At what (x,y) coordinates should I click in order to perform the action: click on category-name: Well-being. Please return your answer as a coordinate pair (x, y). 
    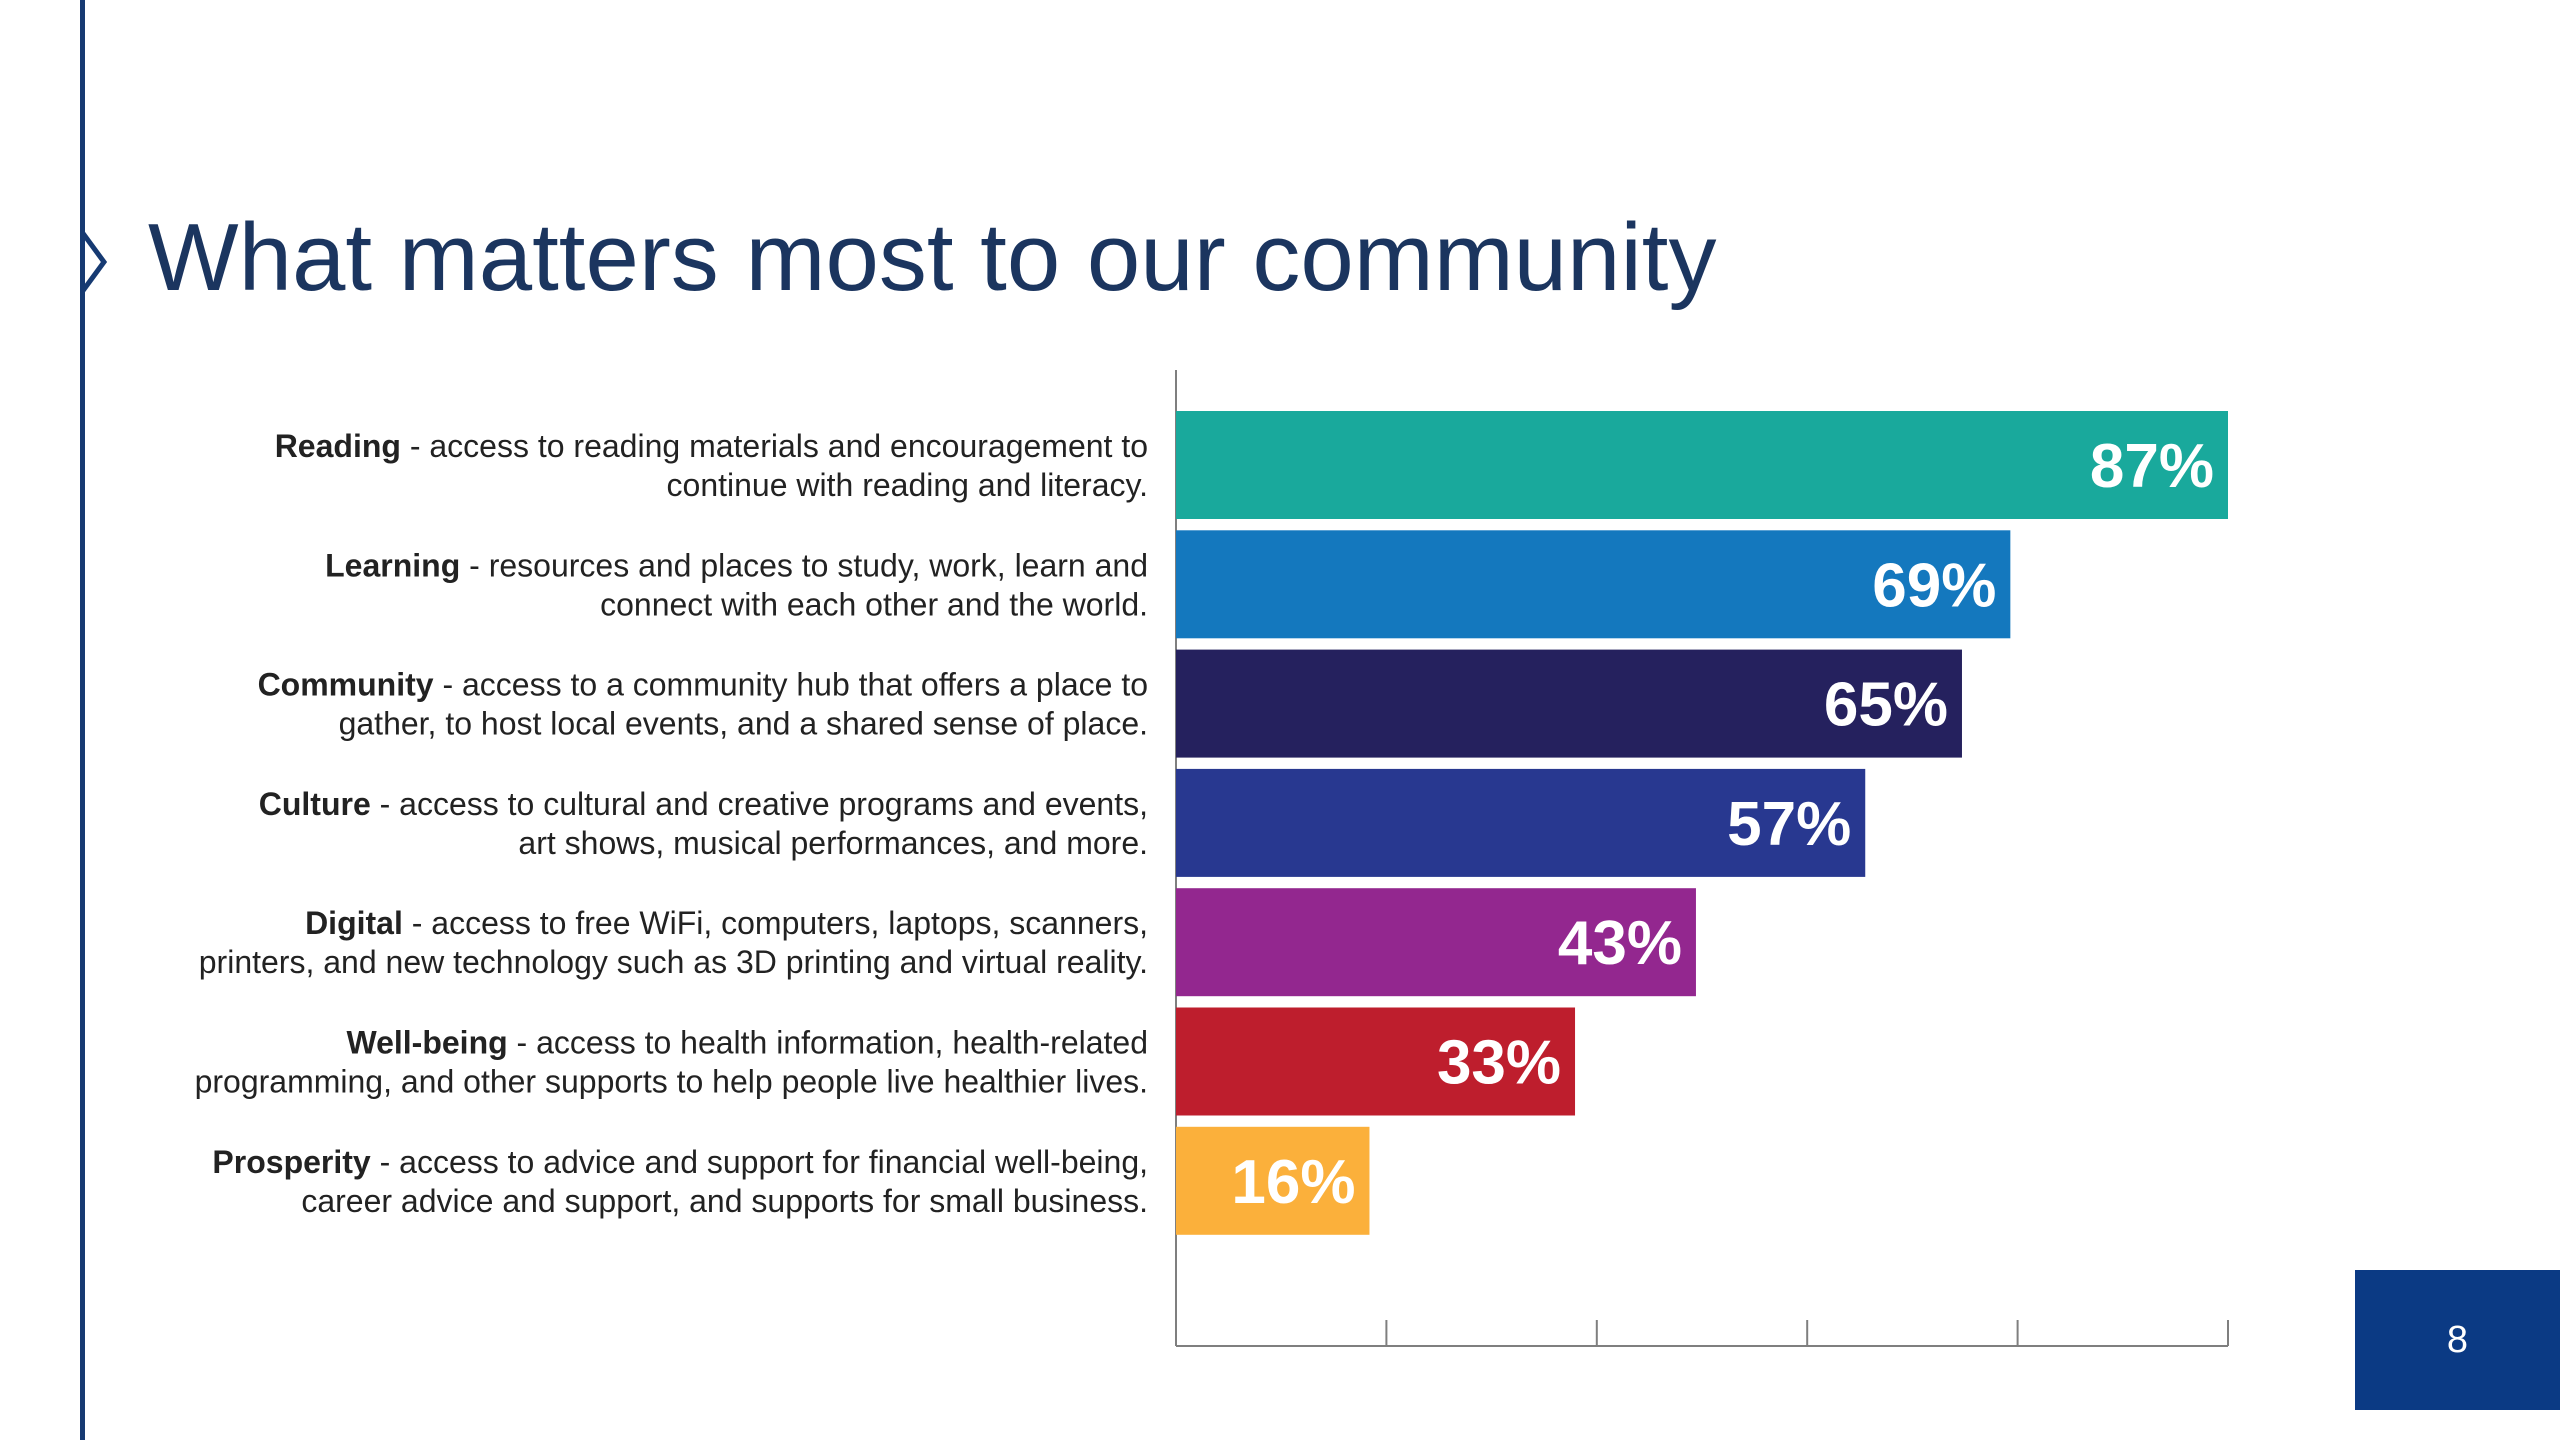
    Looking at the image, I should click on (426, 1043).